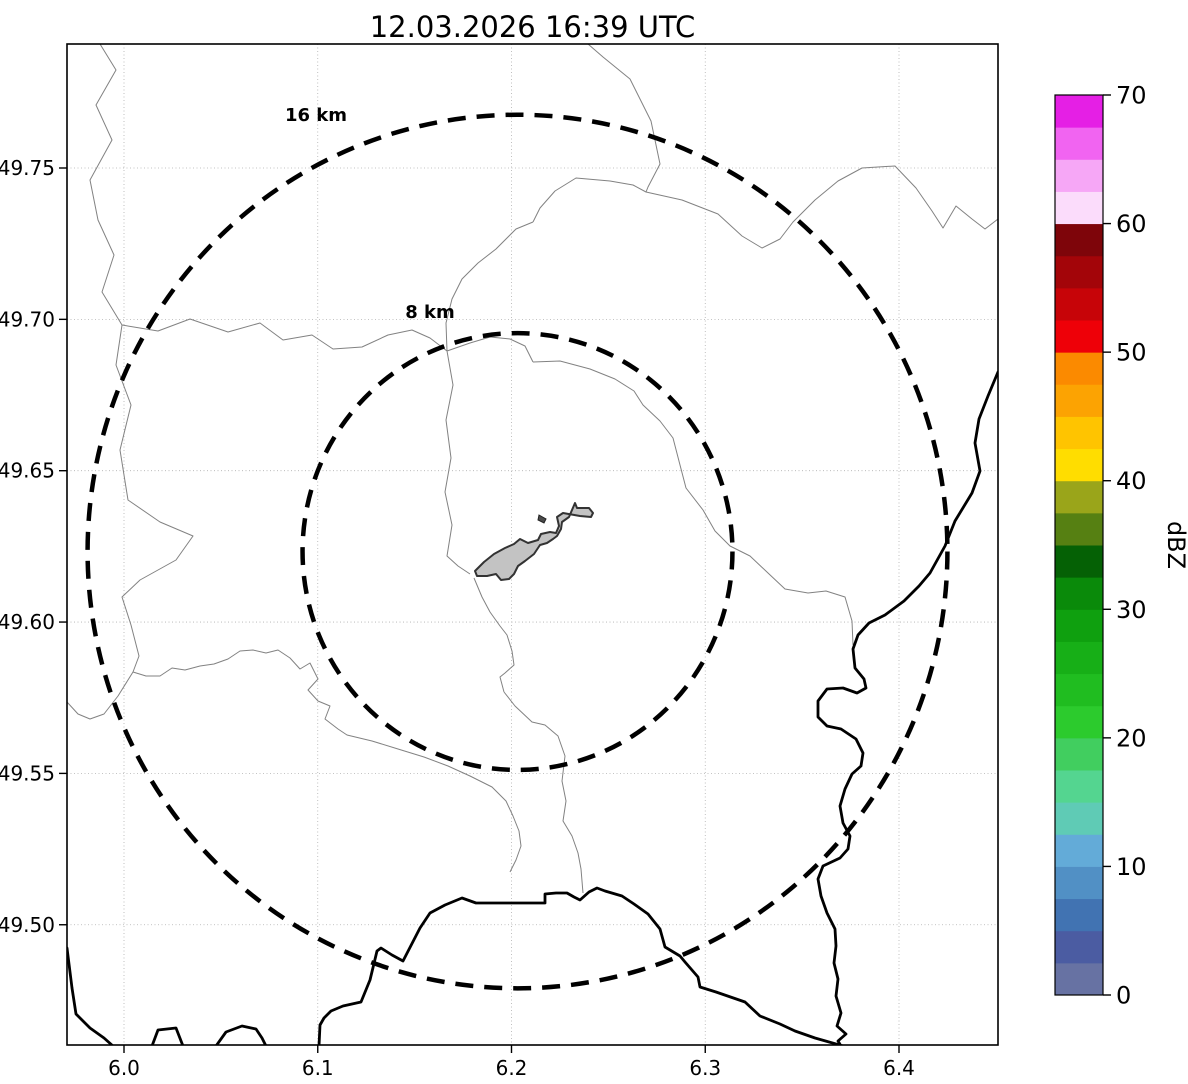 The image size is (1188, 1084). Describe the element at coordinates (27, 168) in the screenshot. I see `y-tick-label: 49.75` at that location.